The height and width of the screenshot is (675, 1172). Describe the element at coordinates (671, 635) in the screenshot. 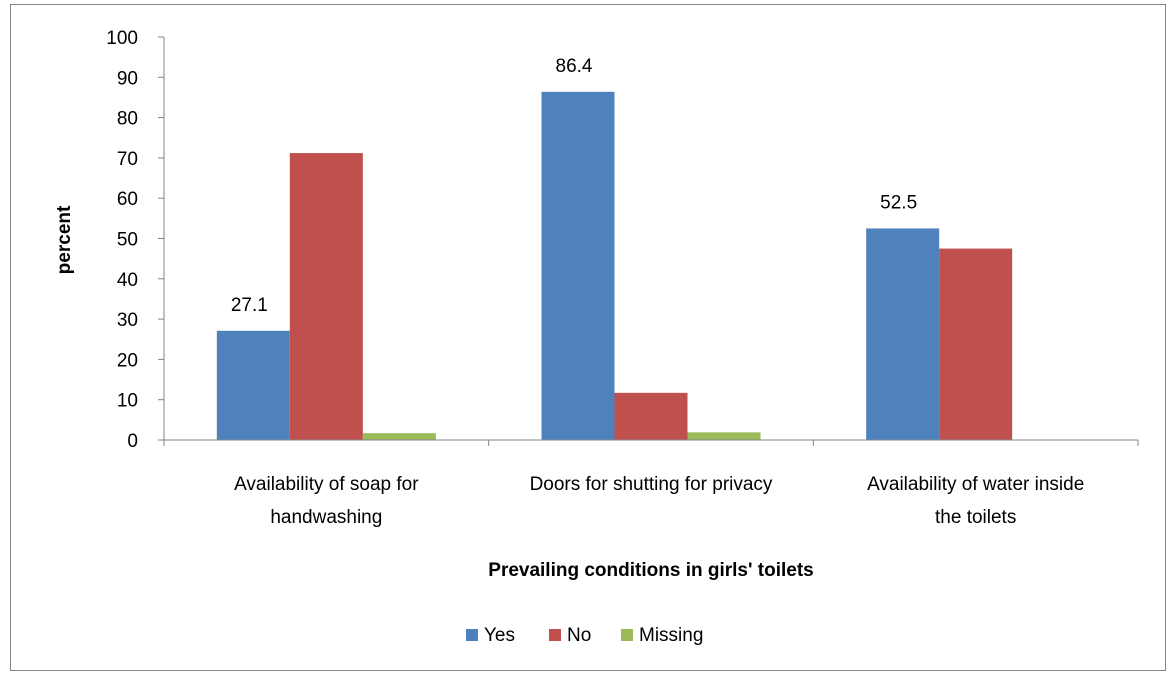

I see `legend-label: Missing` at that location.